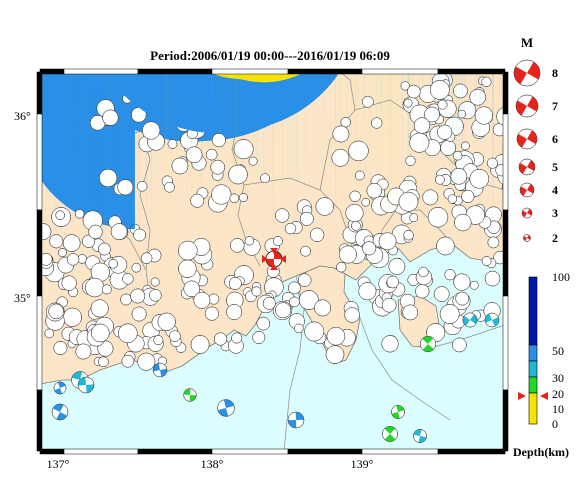  Describe the element at coordinates (541, 452) in the screenshot. I see `depth-label: Depth(km)` at that location.